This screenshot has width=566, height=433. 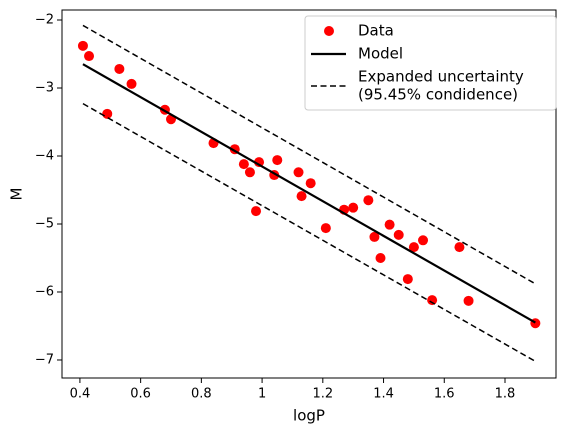 I want to click on legend-label: Data, so click(x=376, y=31).